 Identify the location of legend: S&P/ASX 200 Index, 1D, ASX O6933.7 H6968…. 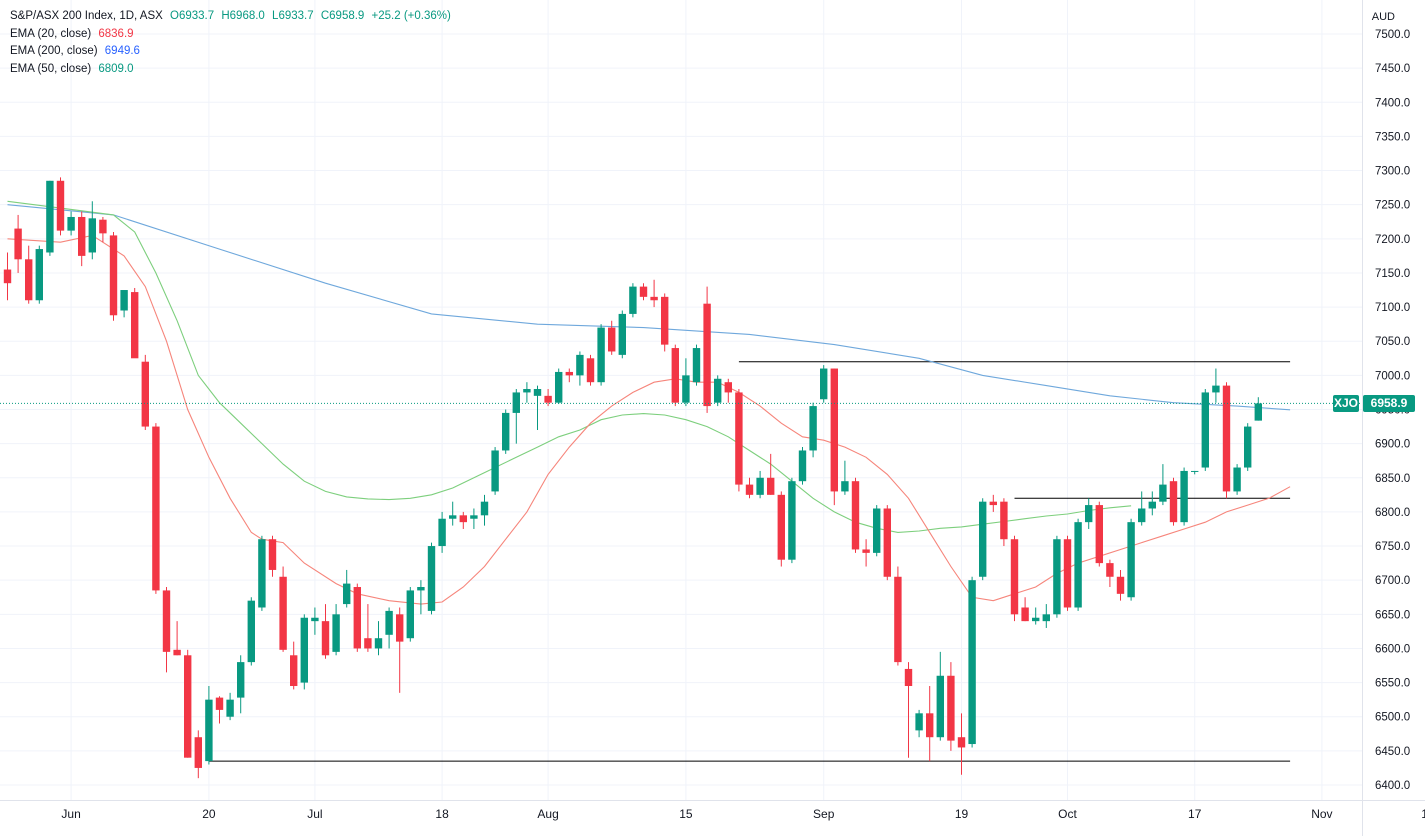
(230, 43).